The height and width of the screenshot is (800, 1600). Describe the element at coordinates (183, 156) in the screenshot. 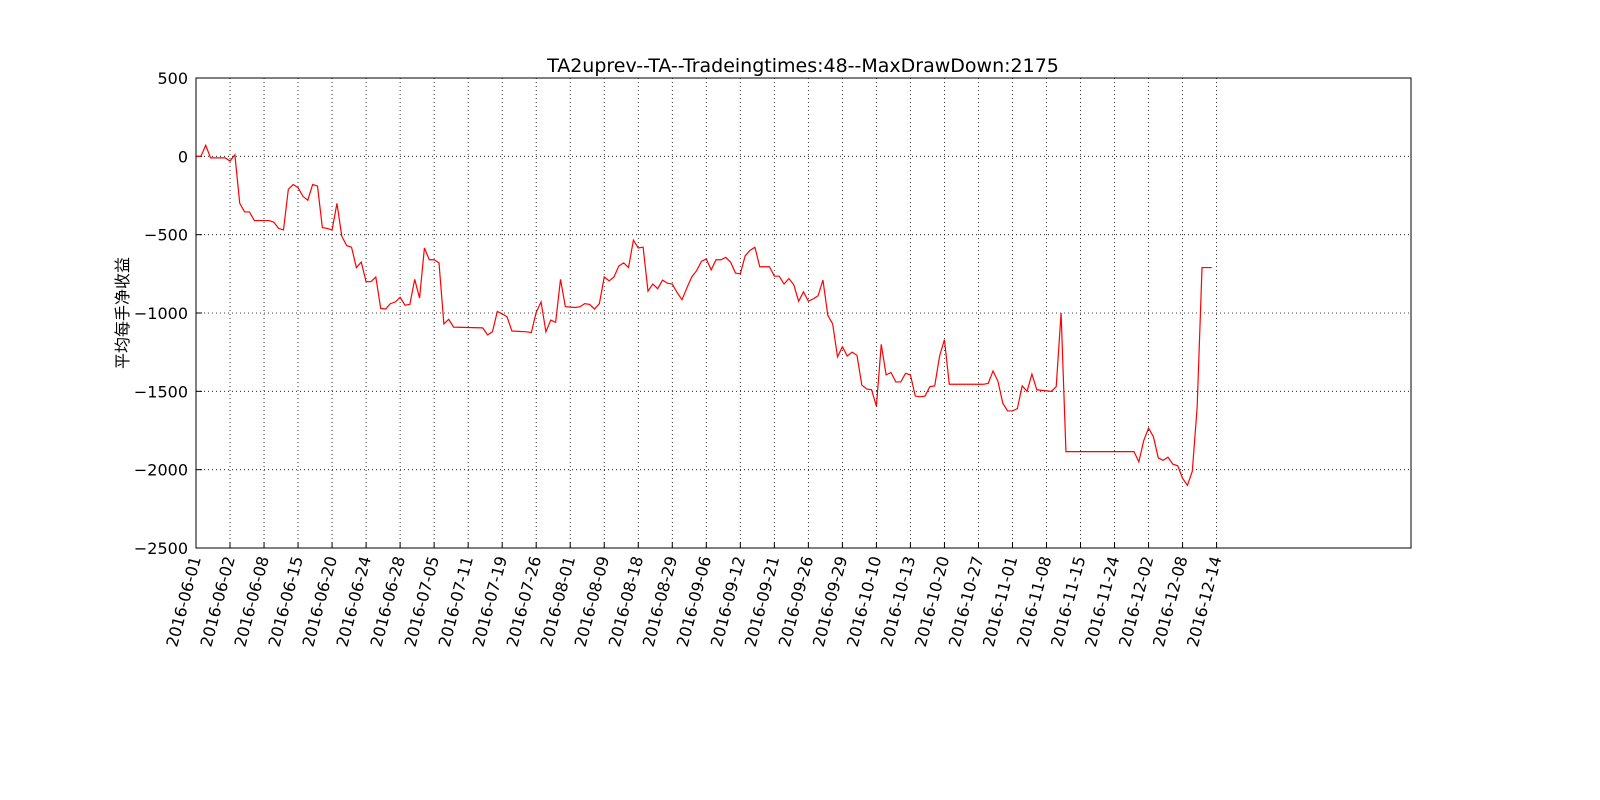

I see `y-tick-label: 0` at that location.